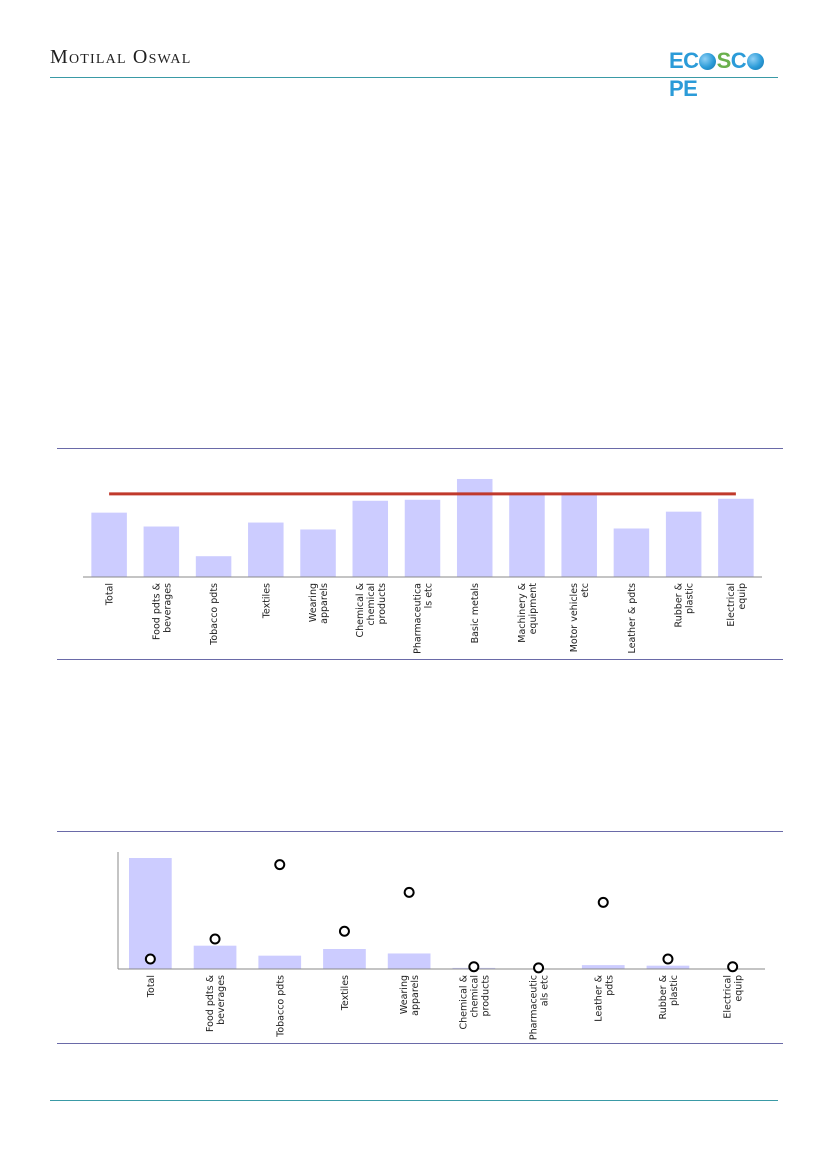  Describe the element at coordinates (574, 617) in the screenshot. I see `tick-label-line: Motor vehicles` at that location.